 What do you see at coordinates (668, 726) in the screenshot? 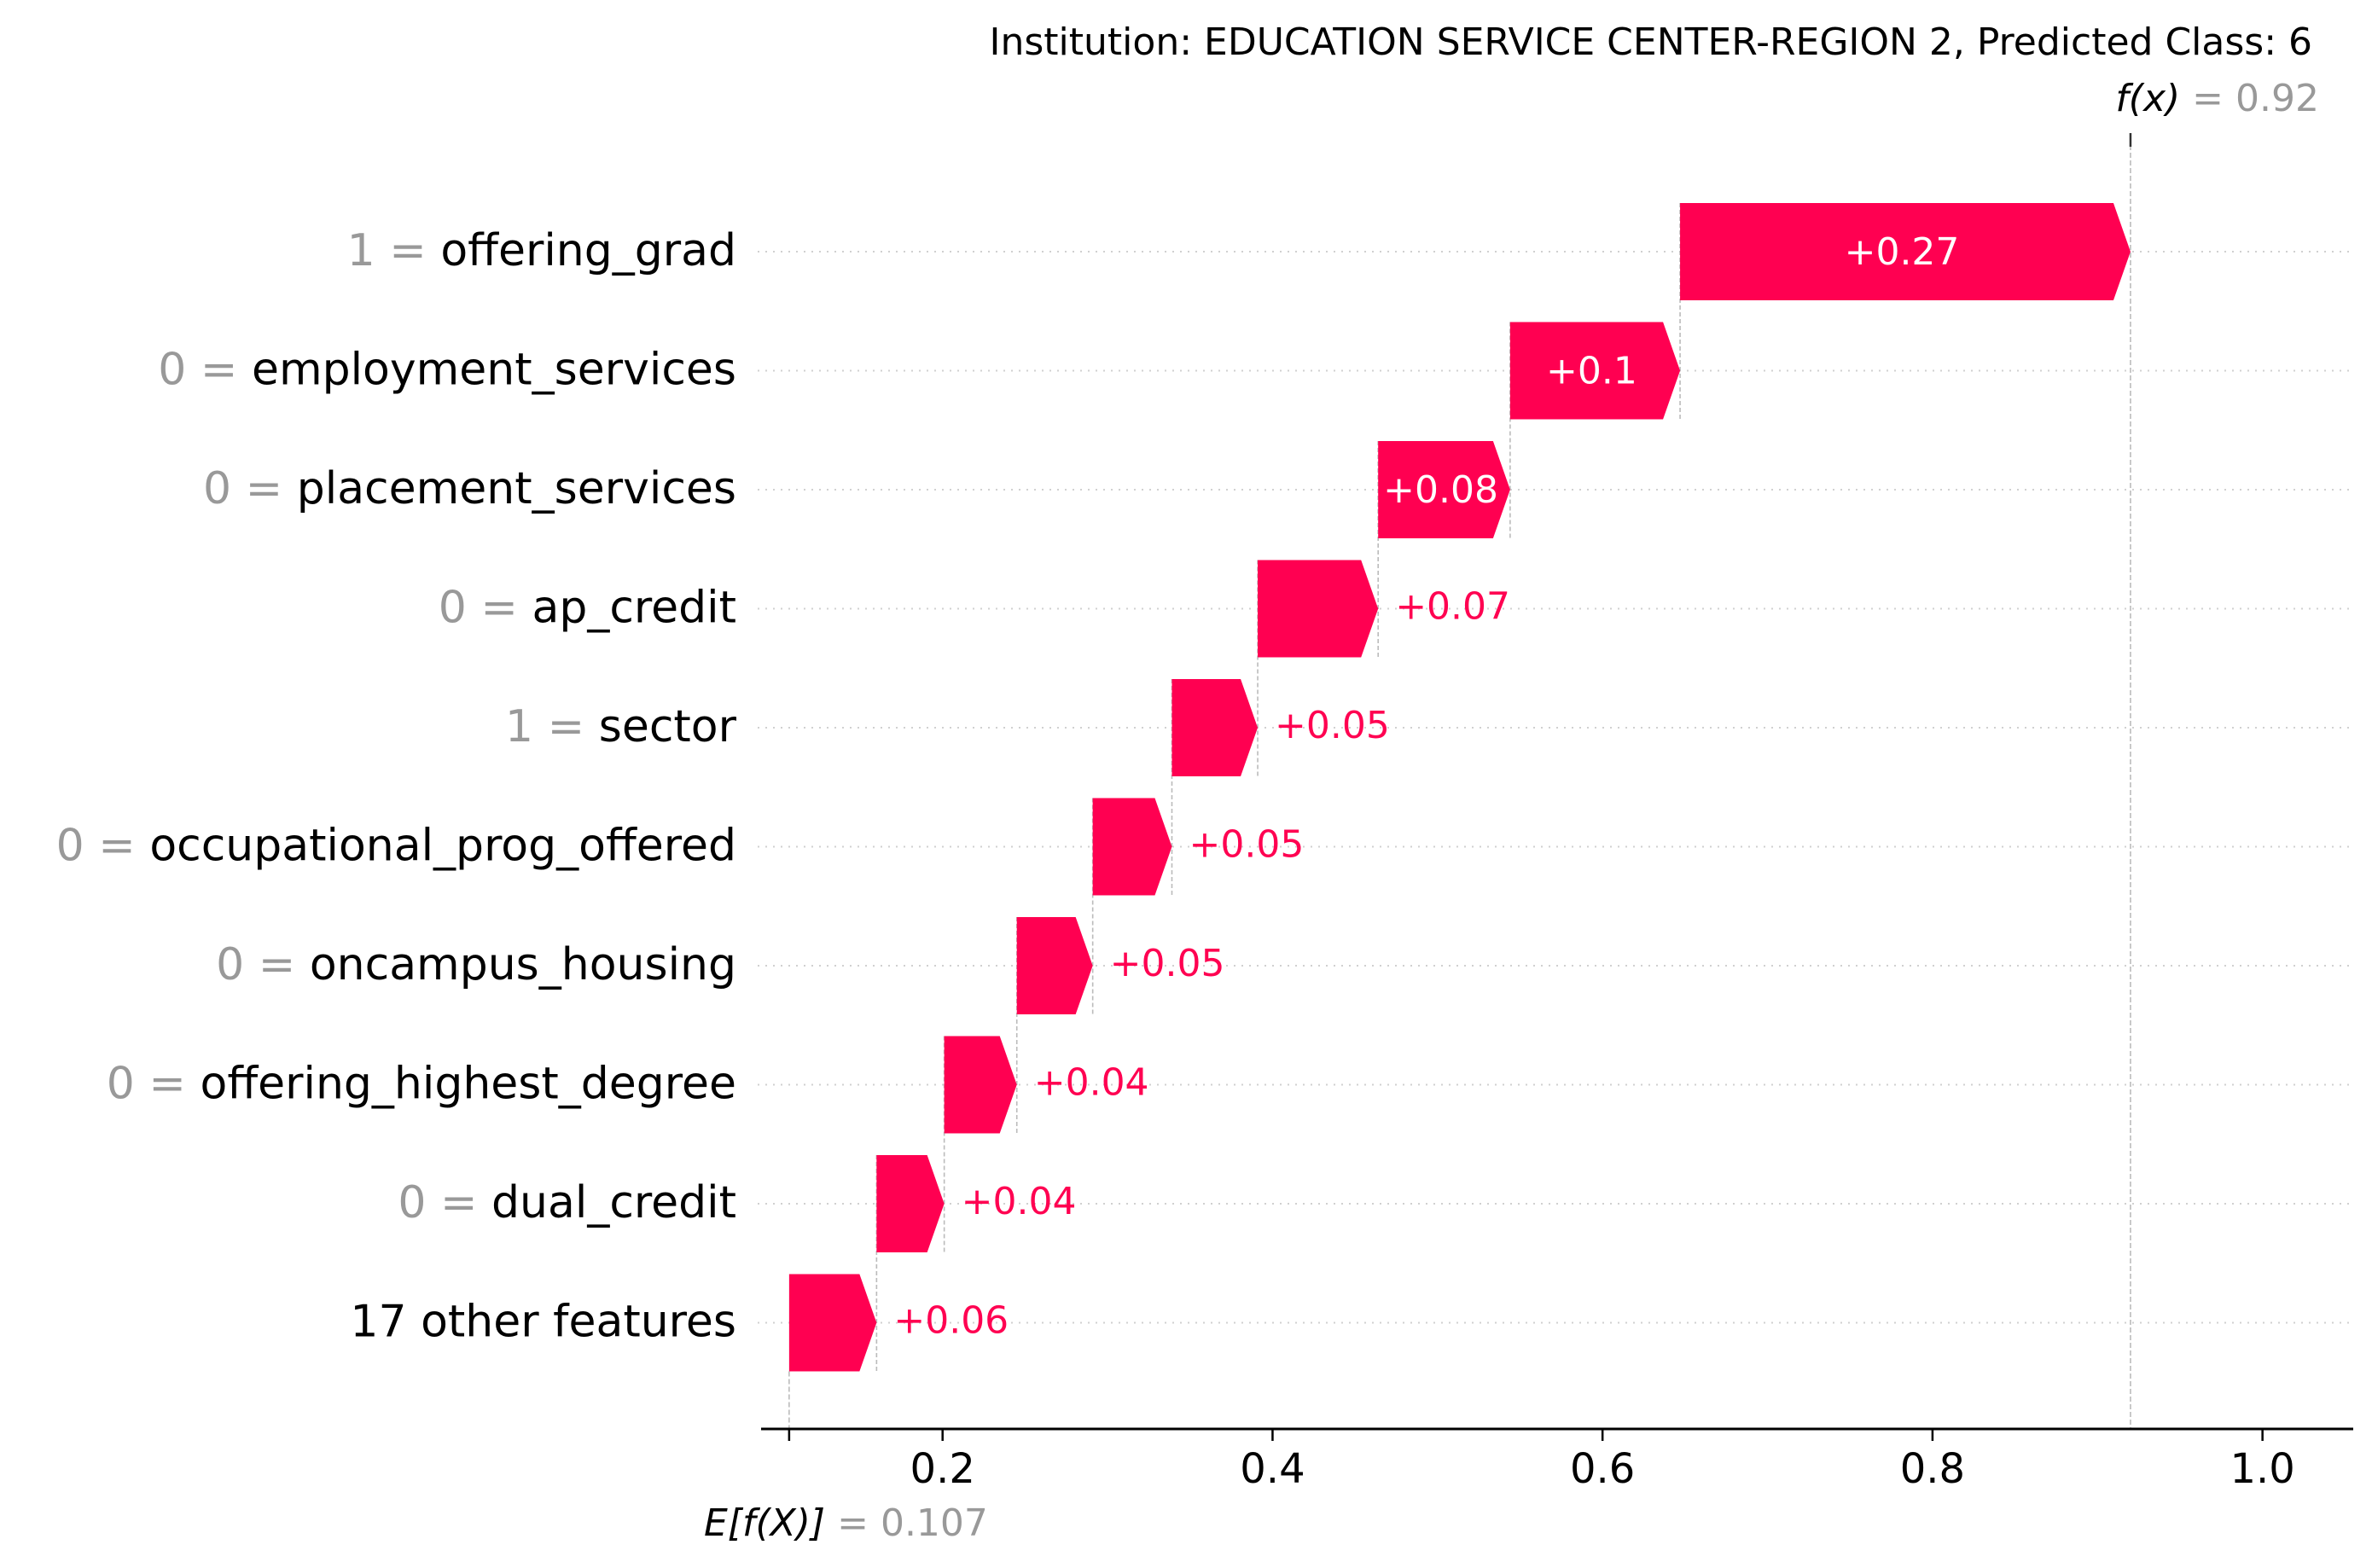
I see `feature-name: sector` at bounding box center [668, 726].